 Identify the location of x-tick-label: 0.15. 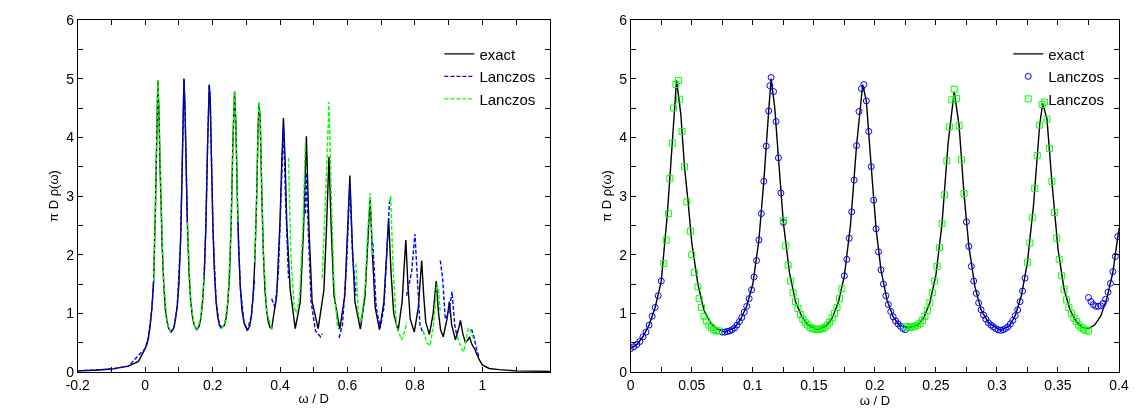
(814, 384).